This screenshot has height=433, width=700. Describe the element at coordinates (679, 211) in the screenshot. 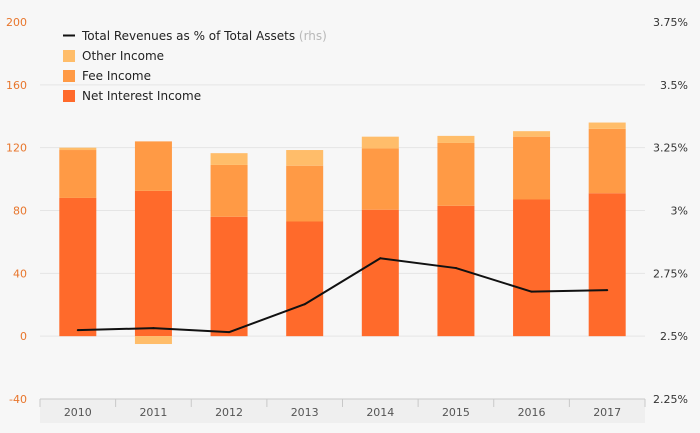

I see `y-right-tick-label: 3%` at that location.